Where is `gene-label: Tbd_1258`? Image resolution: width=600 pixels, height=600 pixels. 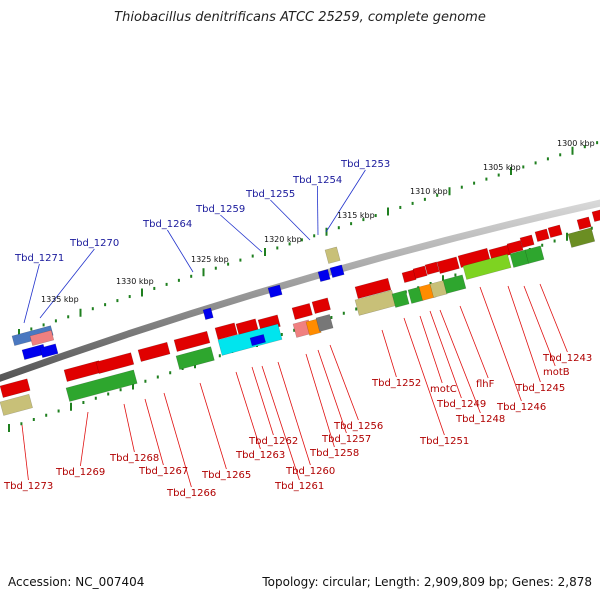 gene-label: Tbd_1258 is located at coordinates (334, 453).